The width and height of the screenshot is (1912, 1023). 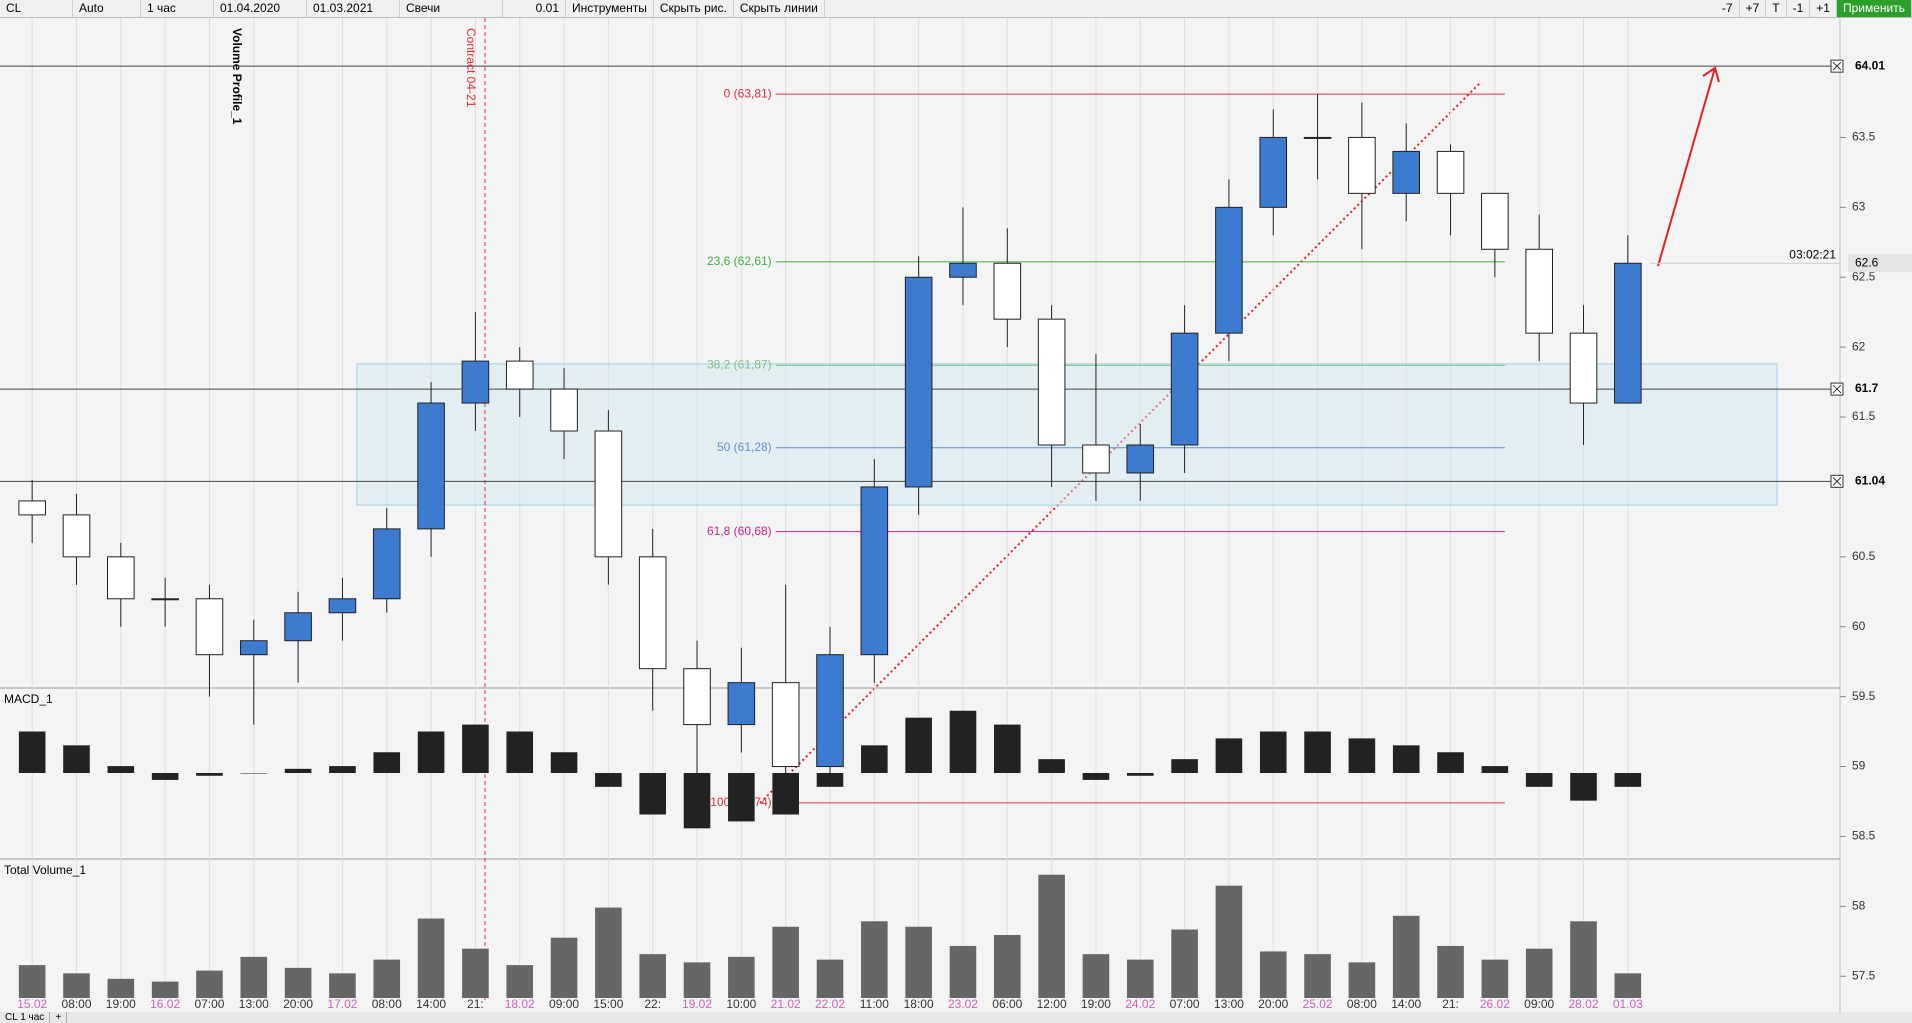 What do you see at coordinates (237, 76) in the screenshot?
I see `study-label: Volume Profile_1` at bounding box center [237, 76].